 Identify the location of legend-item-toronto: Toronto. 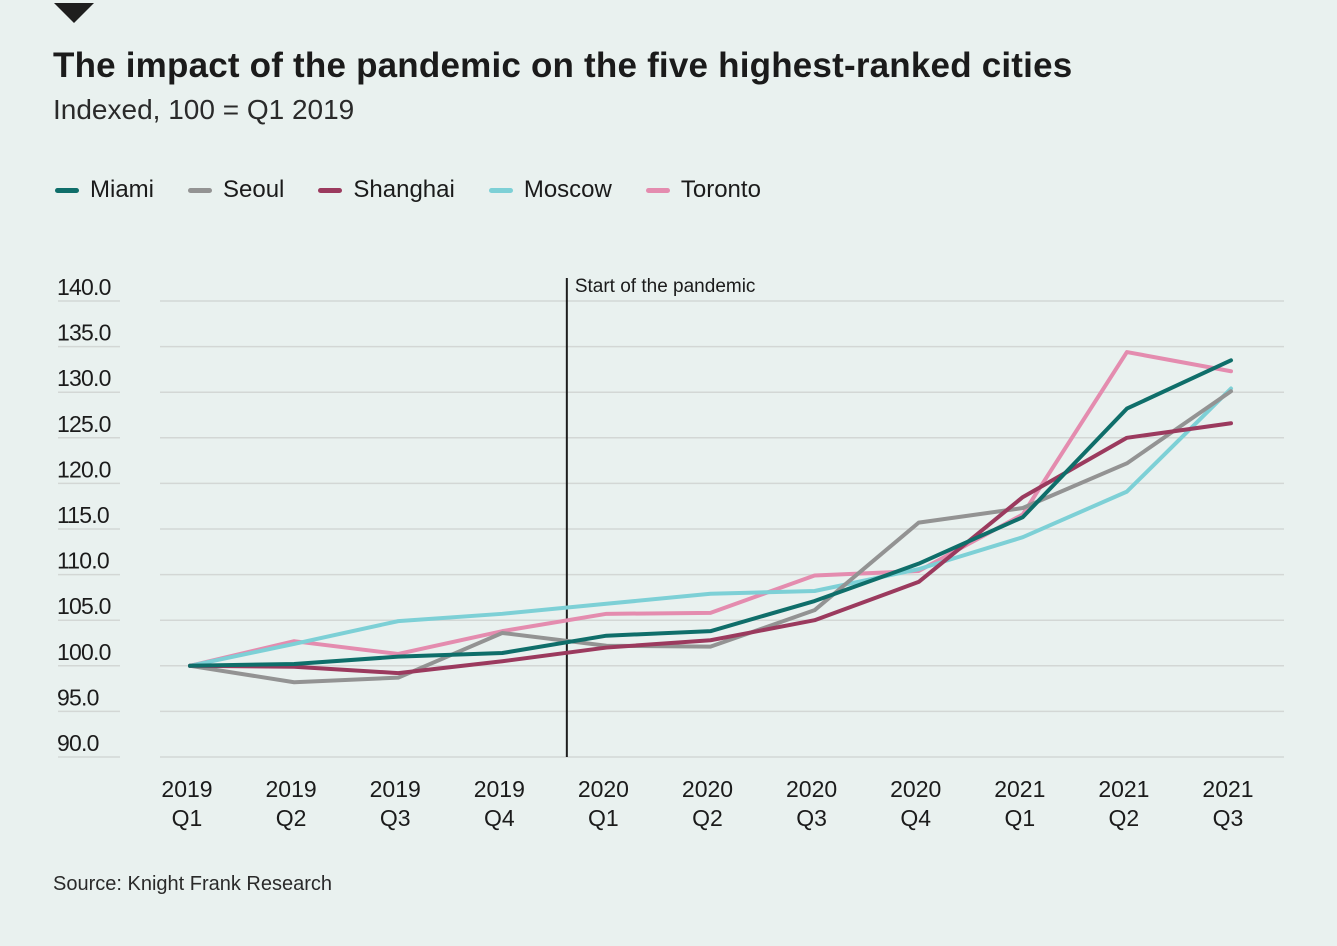
(703, 190).